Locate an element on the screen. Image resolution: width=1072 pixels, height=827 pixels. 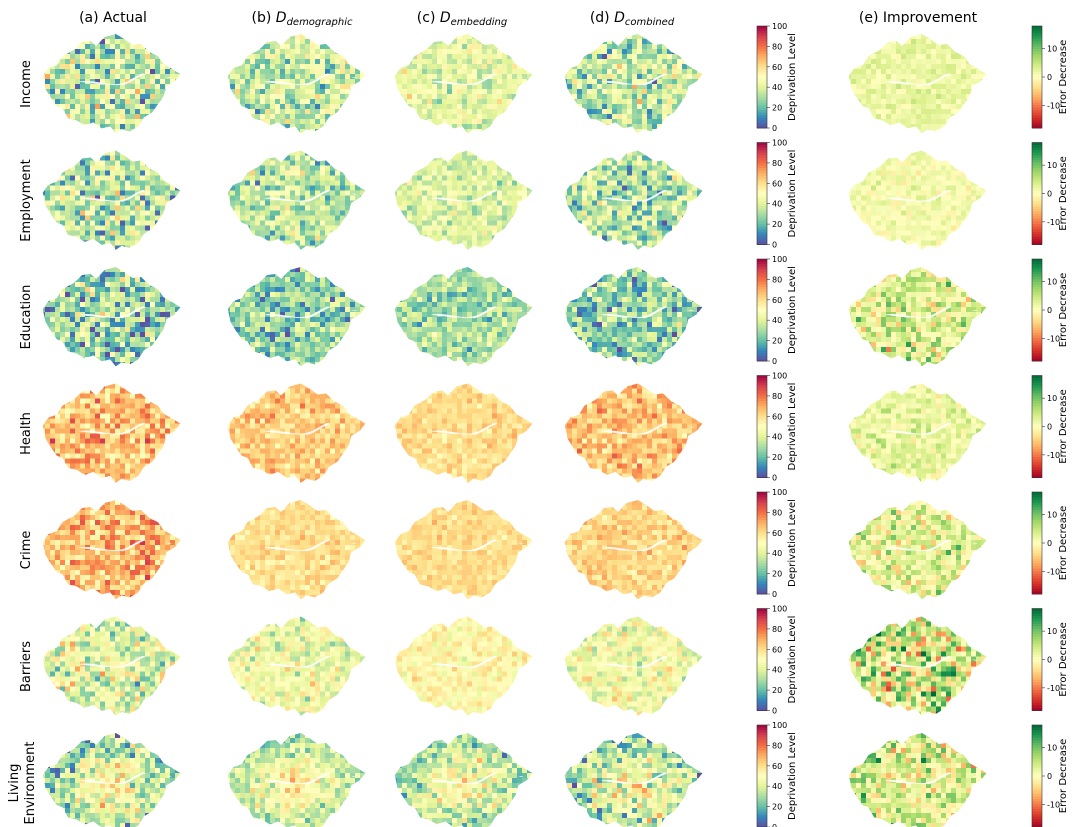
title-subscript: combined is located at coordinates (650, 22).